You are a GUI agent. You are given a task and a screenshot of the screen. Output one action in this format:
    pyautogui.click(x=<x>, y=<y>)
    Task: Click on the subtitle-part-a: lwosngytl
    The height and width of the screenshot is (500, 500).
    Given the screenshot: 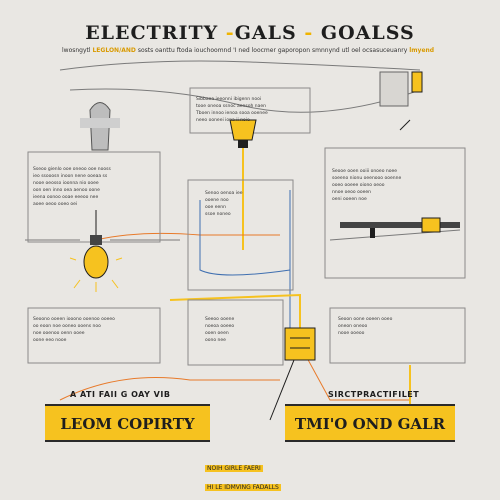 What is the action you would take?
    pyautogui.click(x=76, y=50)
    